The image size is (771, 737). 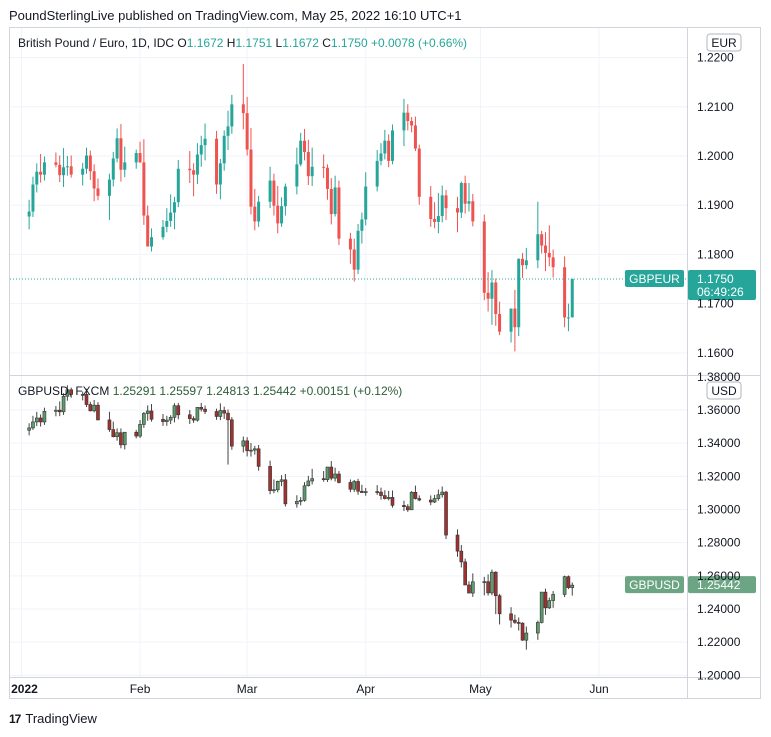 I want to click on tradingview-footer: 17 TradingView, so click(x=53, y=718).